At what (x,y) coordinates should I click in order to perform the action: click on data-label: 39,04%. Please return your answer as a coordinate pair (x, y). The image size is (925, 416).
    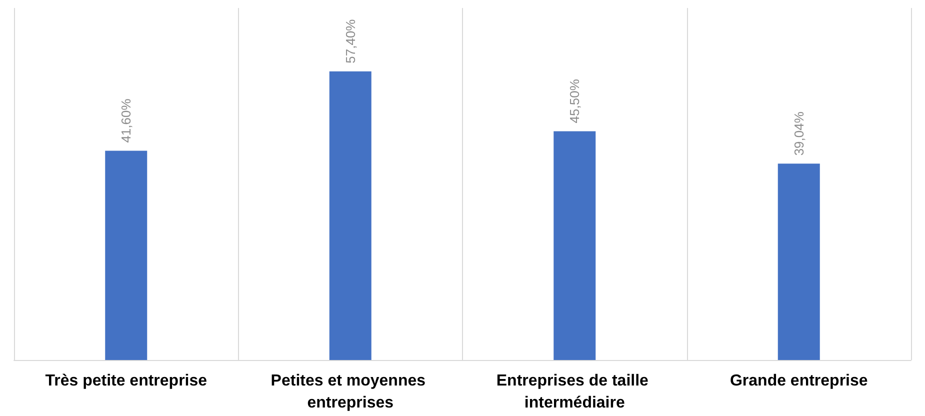
    Looking at the image, I should click on (798, 133).